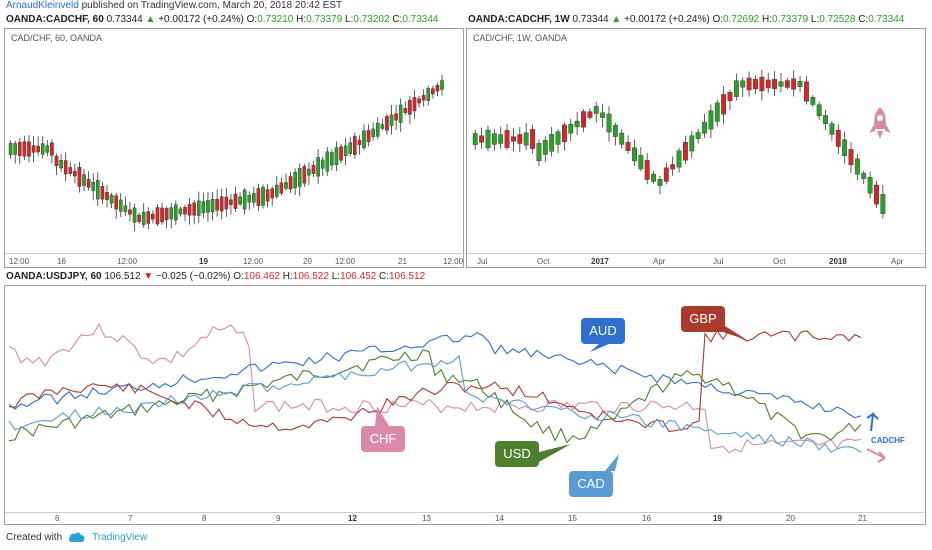 The image size is (932, 550). What do you see at coordinates (148, 276) in the screenshot?
I see `down-arrow-icon: ▼` at bounding box center [148, 276].